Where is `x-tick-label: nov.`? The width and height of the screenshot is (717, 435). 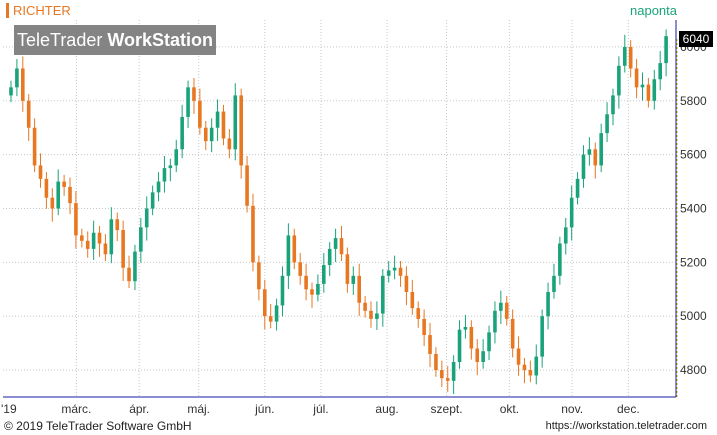
x-tick-label: nov. is located at coordinates (572, 409).